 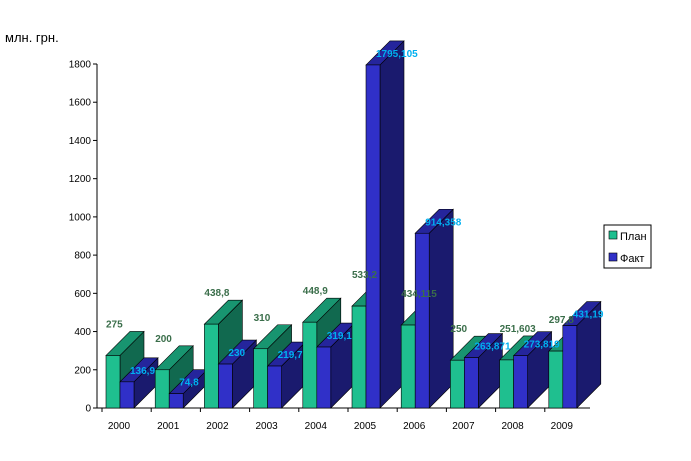 What do you see at coordinates (443, 222) in the screenshot?
I see `data-label-fact-2006: 914,358` at bounding box center [443, 222].